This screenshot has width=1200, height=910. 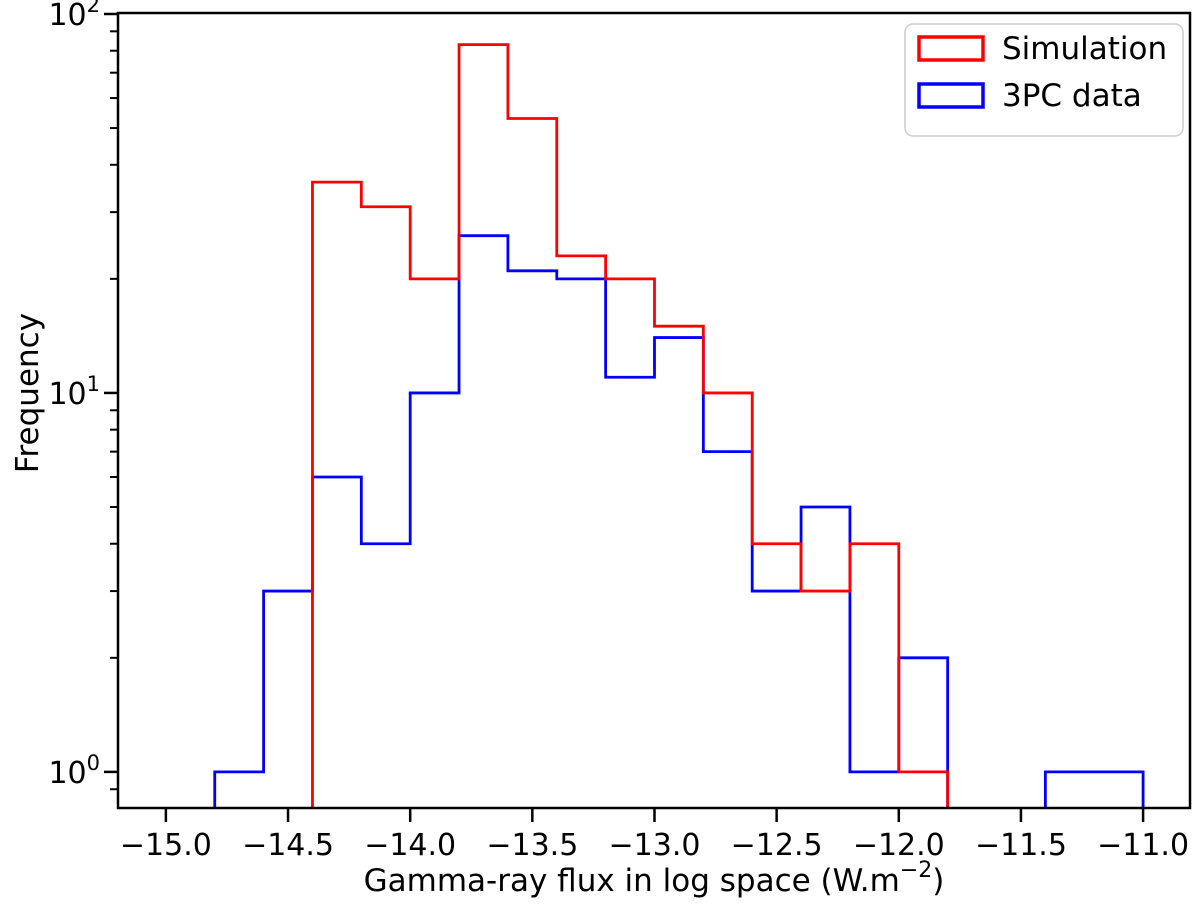 What do you see at coordinates (74, 16) in the screenshot?
I see `y-tick-label: 102` at bounding box center [74, 16].